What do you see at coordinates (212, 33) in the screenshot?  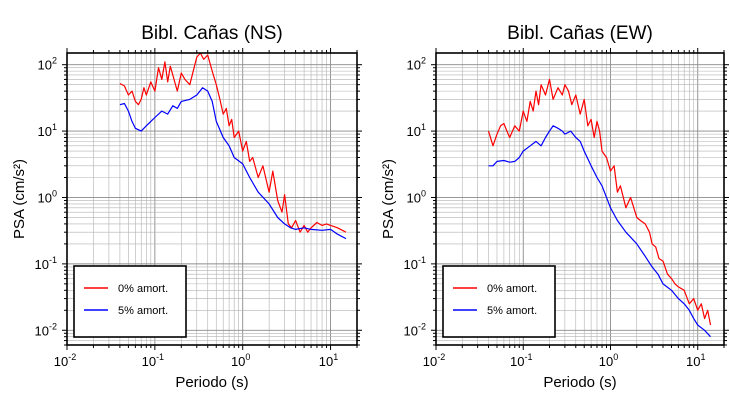 I see `chart-title: Bibl. Cañas (NS)` at bounding box center [212, 33].